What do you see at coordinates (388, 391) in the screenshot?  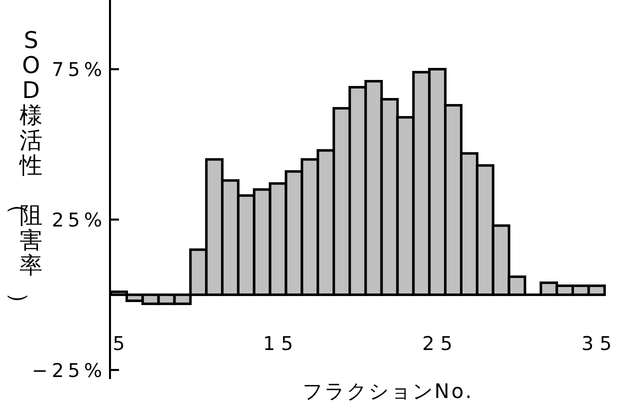 I see `x-axis-title: フラクションNo.` at bounding box center [388, 391].